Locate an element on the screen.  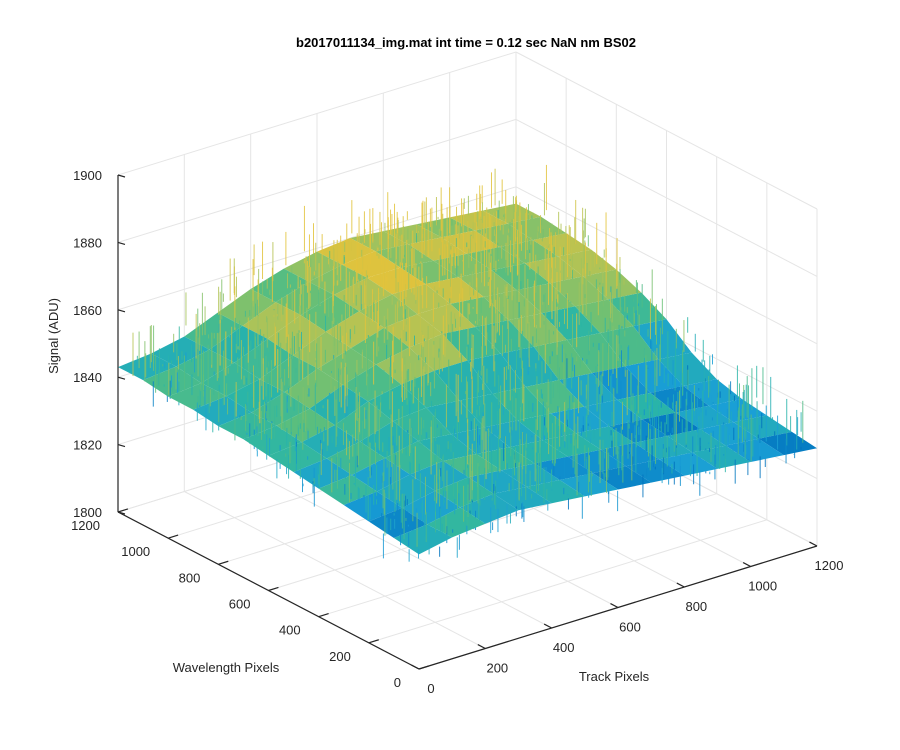
x-axis-label: Track Pixels is located at coordinates (614, 676).